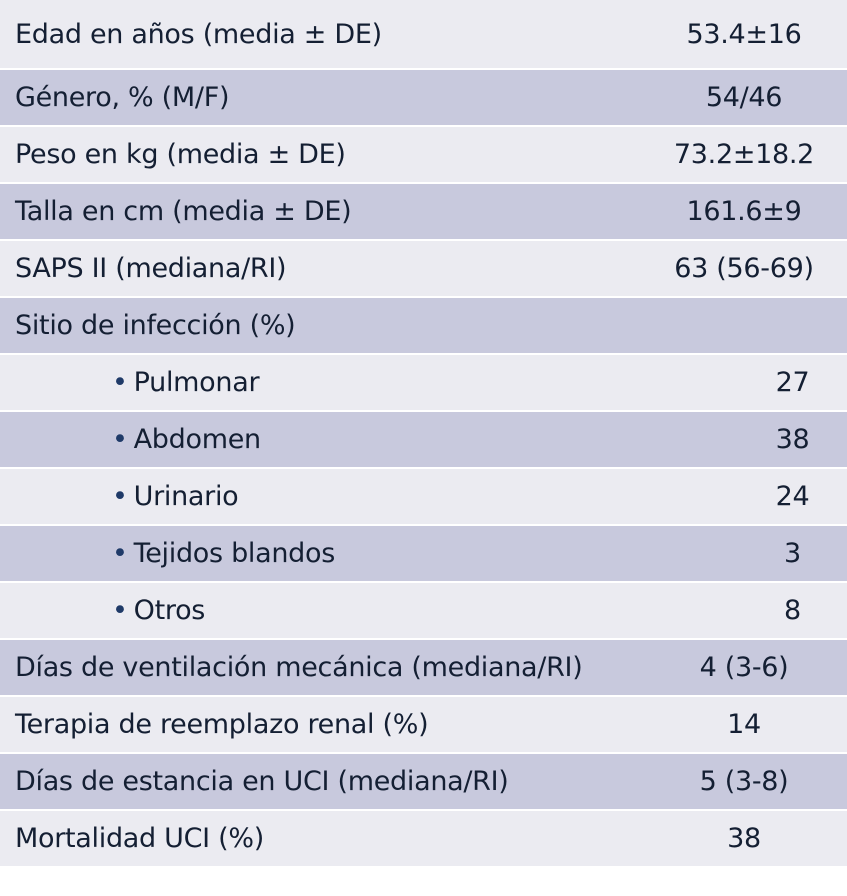 The width and height of the screenshot is (847, 896). Describe the element at coordinates (369, 439) in the screenshot. I see `row-label: • Abdomen` at that location.